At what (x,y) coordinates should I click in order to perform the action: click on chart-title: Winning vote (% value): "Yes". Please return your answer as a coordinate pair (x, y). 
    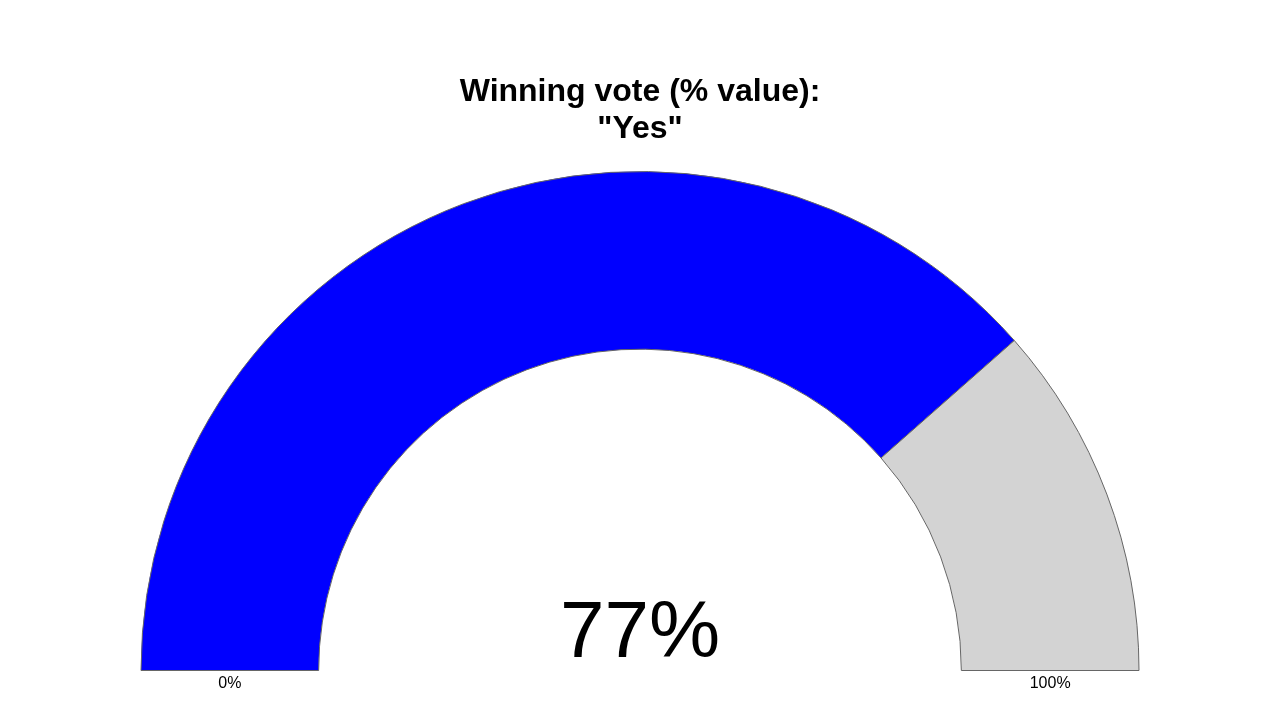
    Looking at the image, I should click on (640, 108).